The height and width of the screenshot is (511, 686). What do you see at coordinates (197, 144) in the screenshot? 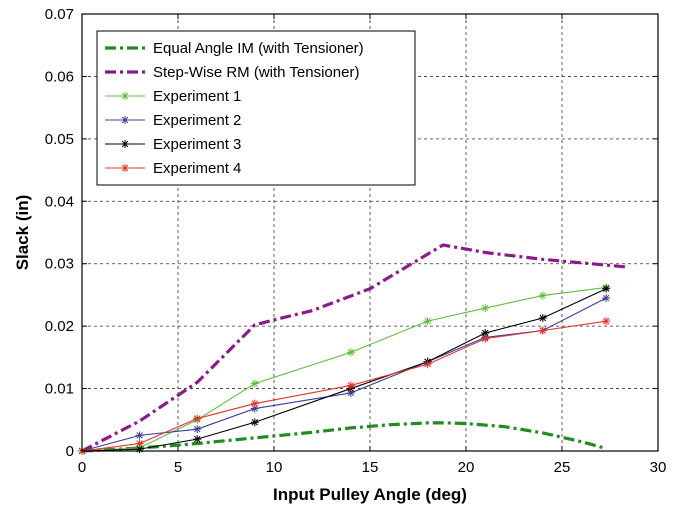
I see `legend-label: Experiment 3` at bounding box center [197, 144].